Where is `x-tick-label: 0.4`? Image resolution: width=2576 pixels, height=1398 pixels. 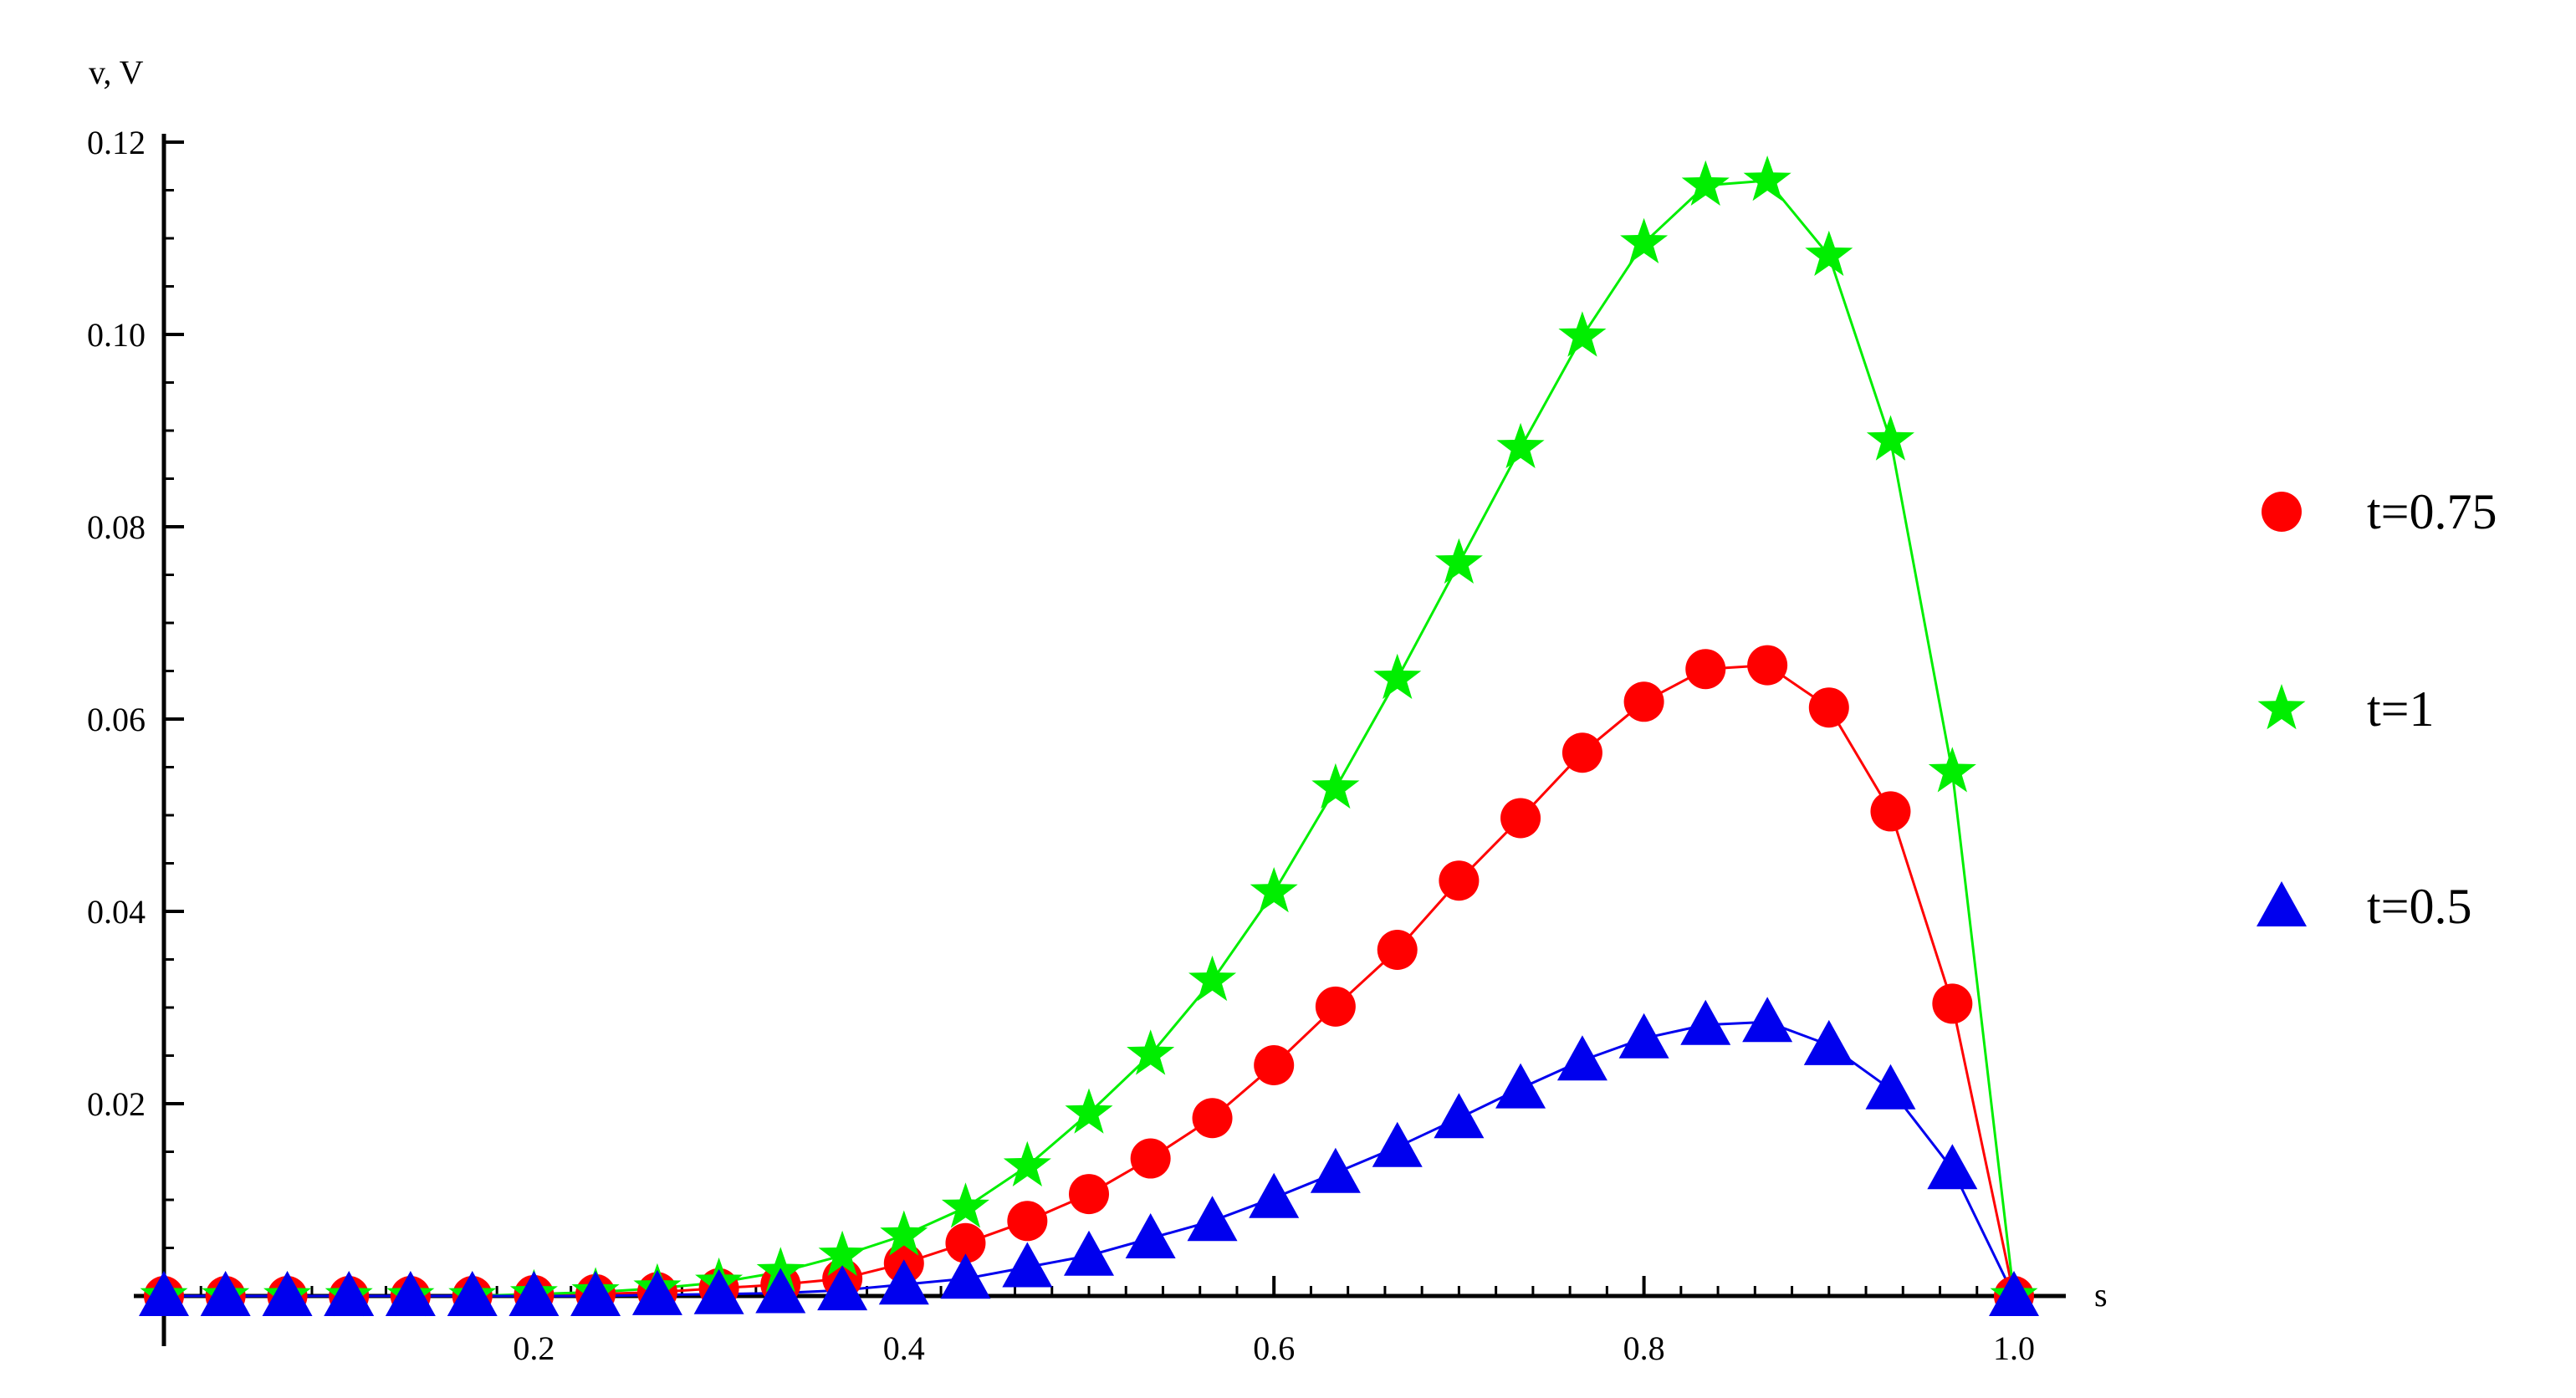 x-tick-label: 0.4 is located at coordinates (904, 1348).